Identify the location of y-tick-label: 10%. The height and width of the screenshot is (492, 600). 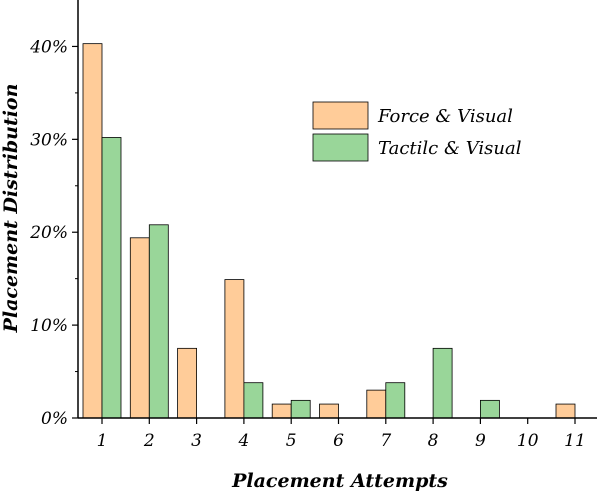
(49, 326).